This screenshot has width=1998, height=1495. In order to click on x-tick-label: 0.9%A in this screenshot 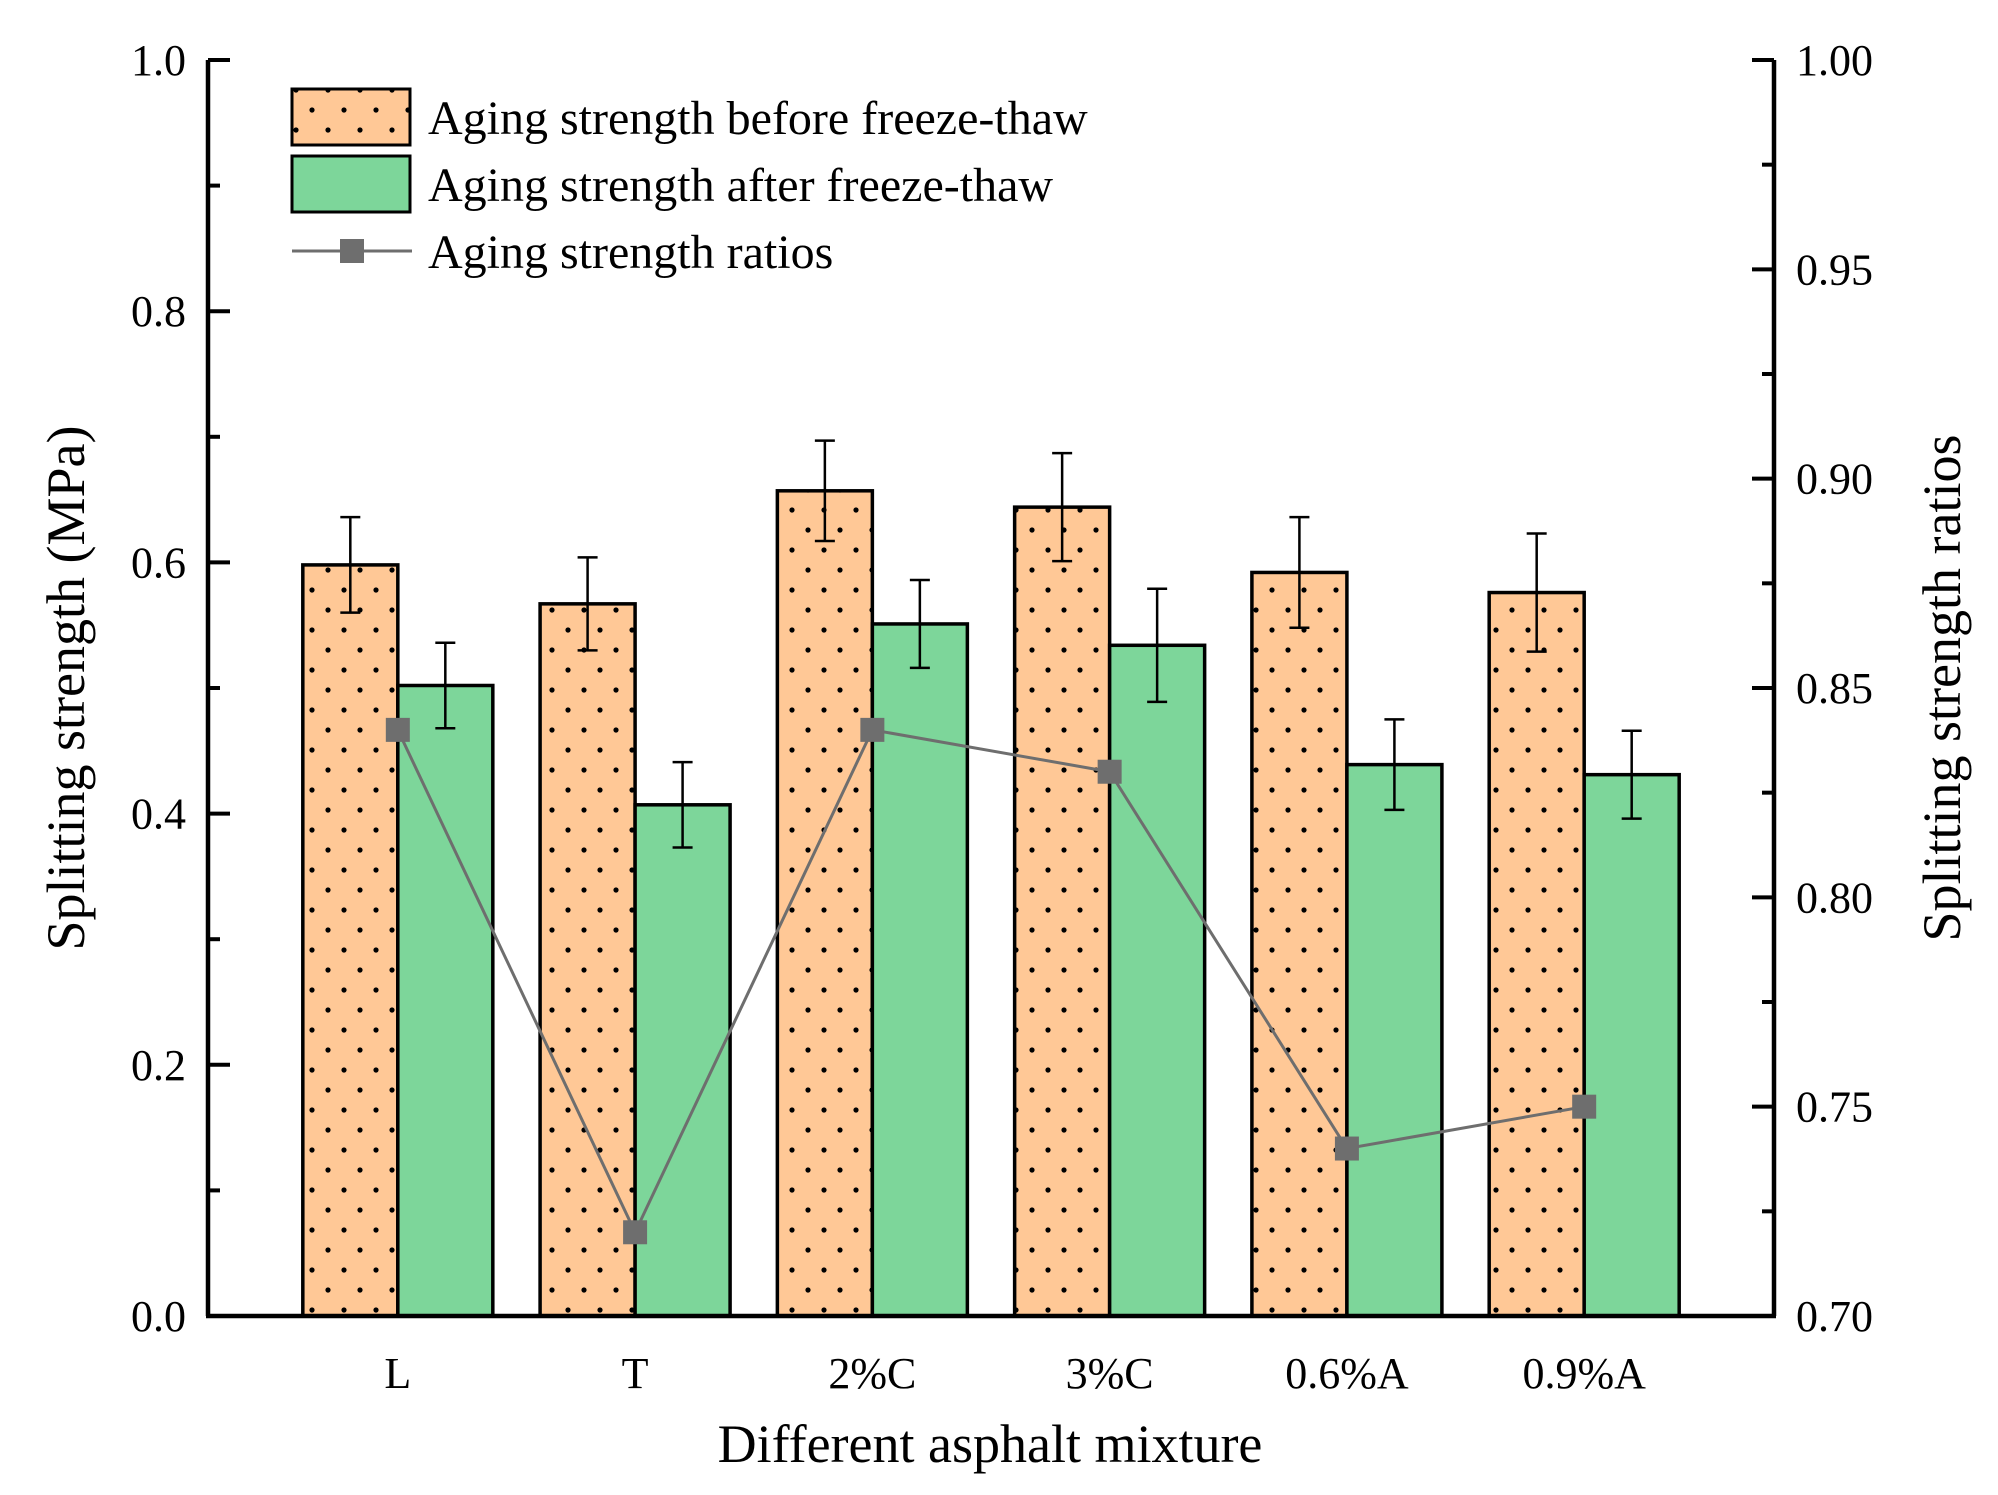, I will do `click(1584, 1373)`.